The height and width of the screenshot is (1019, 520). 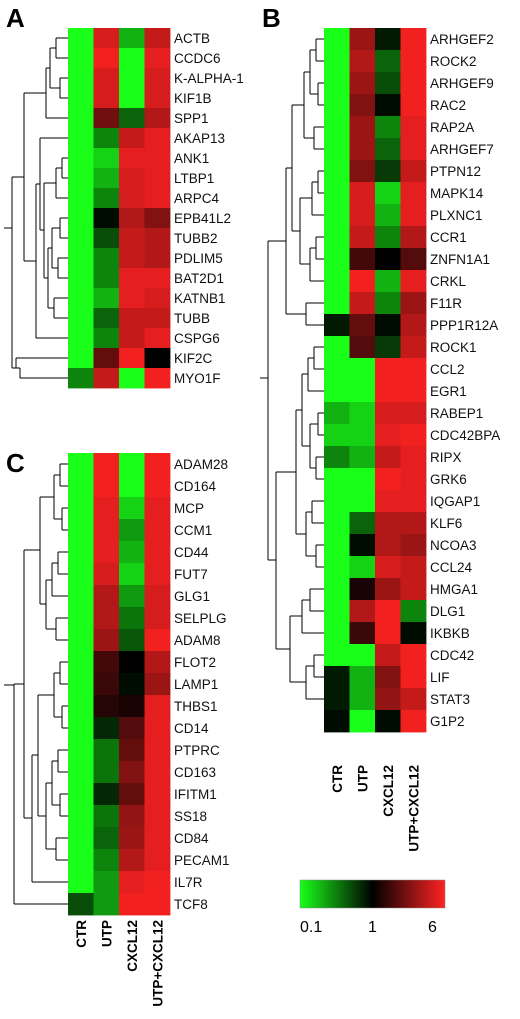 What do you see at coordinates (465, 435) in the screenshot?
I see `gene-label-b: CDC42BPA` at bounding box center [465, 435].